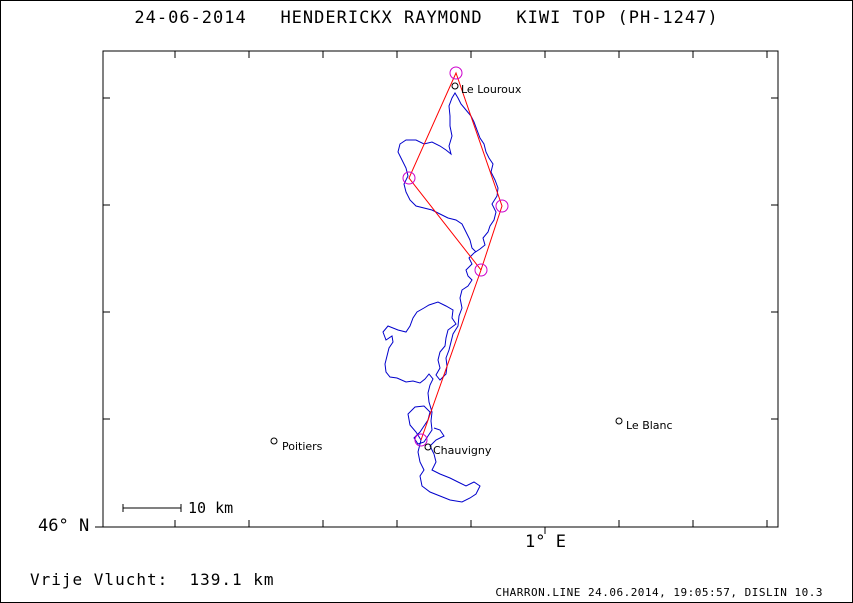 This screenshot has height=603, width=853. Describe the element at coordinates (545, 542) in the screenshot. I see `longitude-label: 1° E` at that location.